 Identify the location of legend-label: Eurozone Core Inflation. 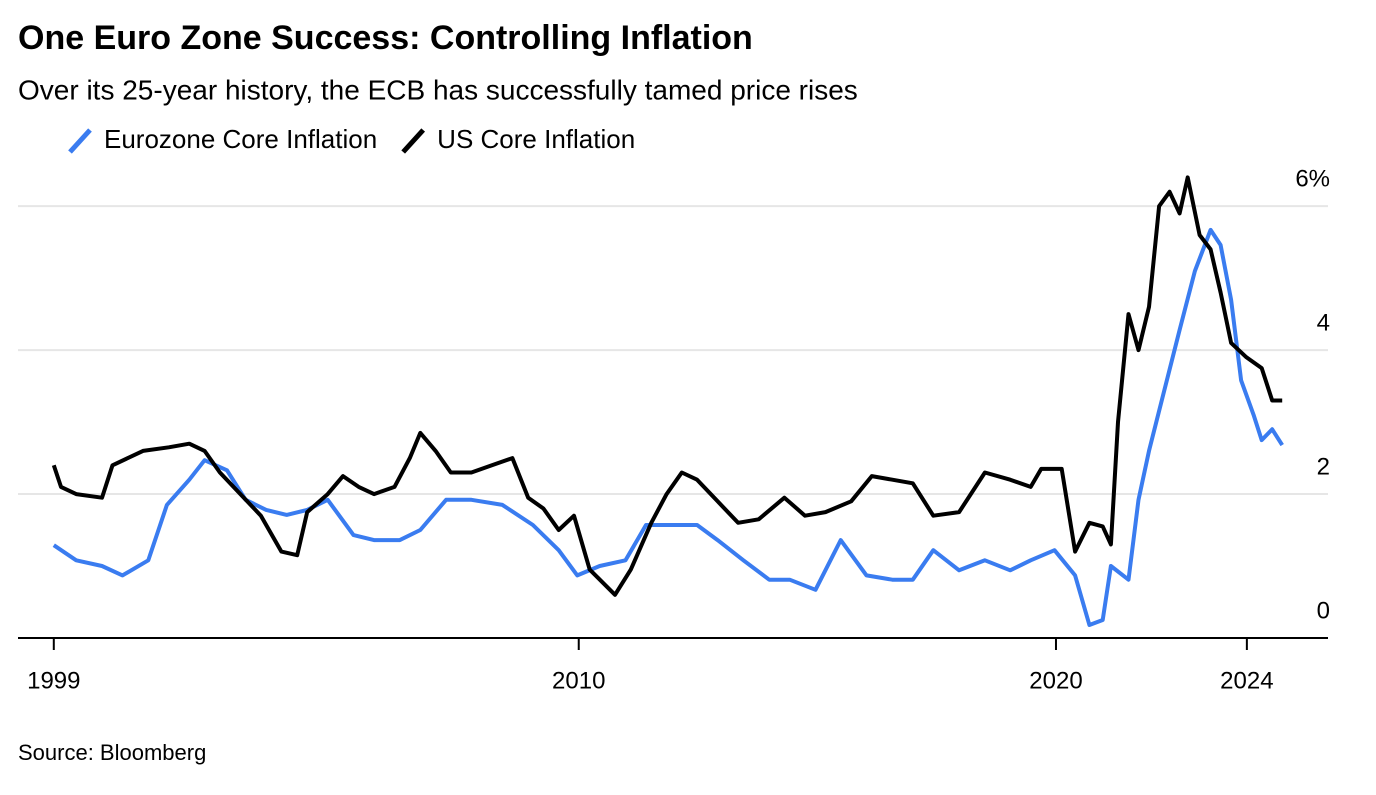
(240, 139).